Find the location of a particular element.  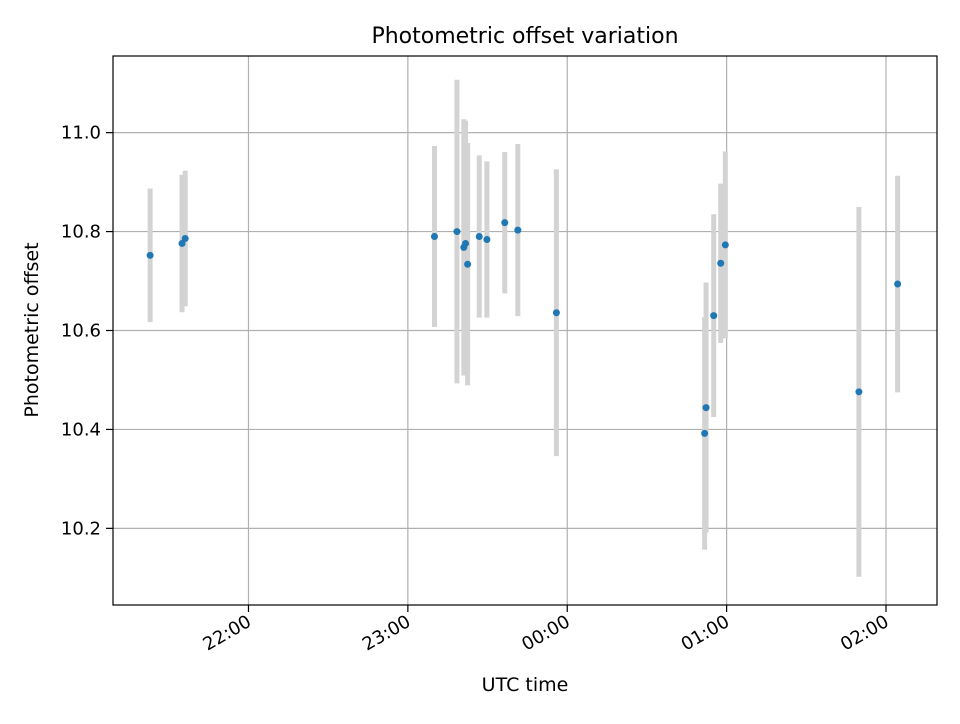

y-tick-label: 11.0 is located at coordinates (81, 133).